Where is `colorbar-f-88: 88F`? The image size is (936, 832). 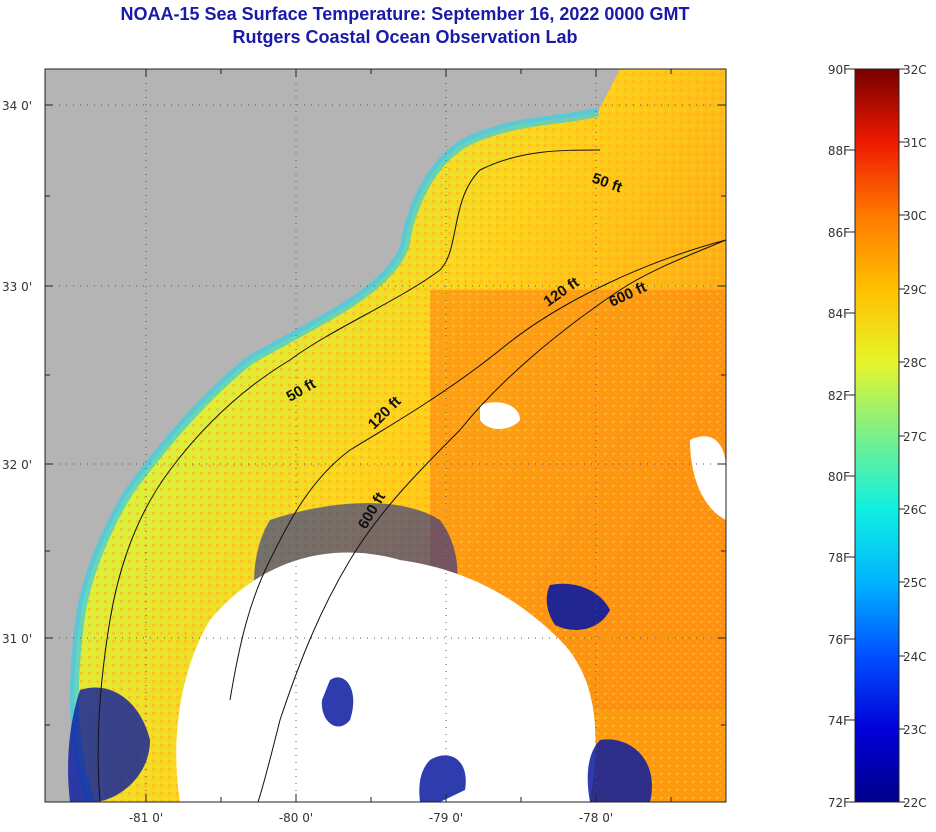 colorbar-f-88: 88F is located at coordinates (839, 151).